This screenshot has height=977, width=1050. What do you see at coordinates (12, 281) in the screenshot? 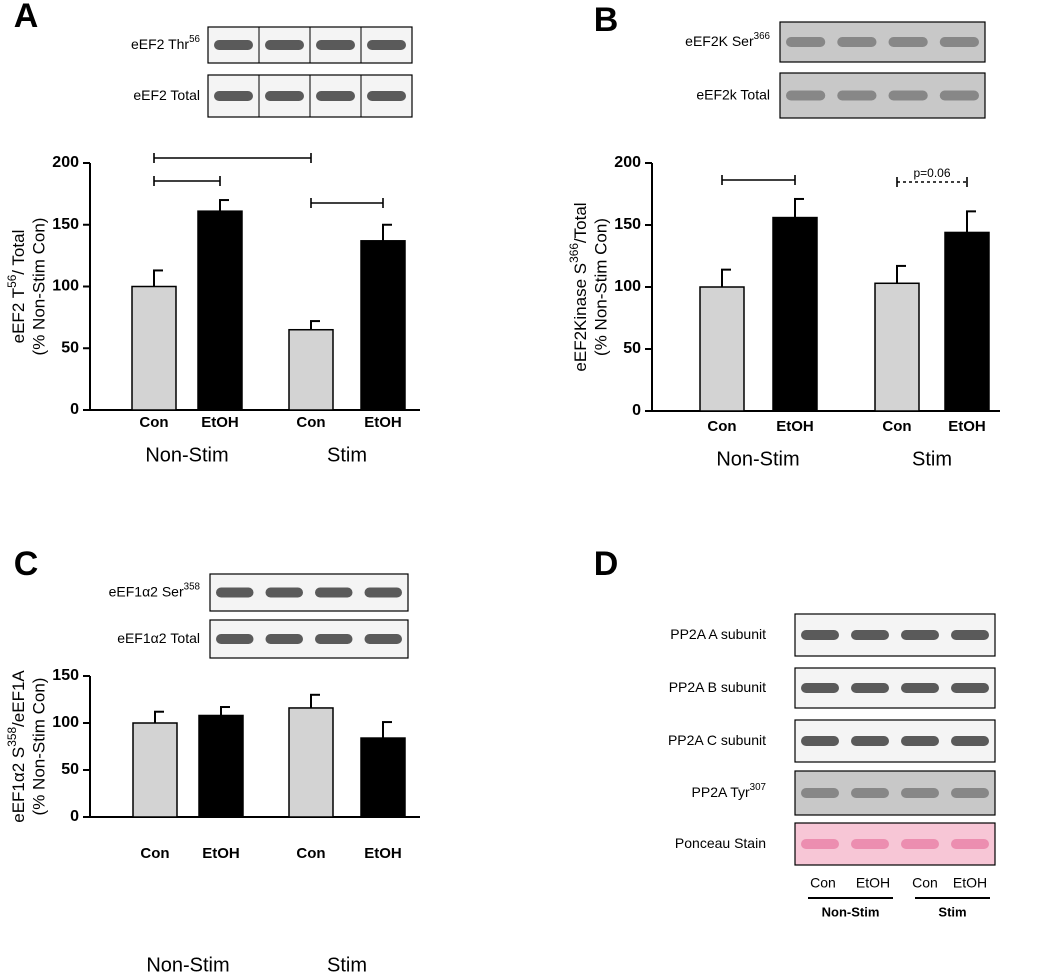
I see `y-axis-label-part: 56` at bounding box center [12, 281].